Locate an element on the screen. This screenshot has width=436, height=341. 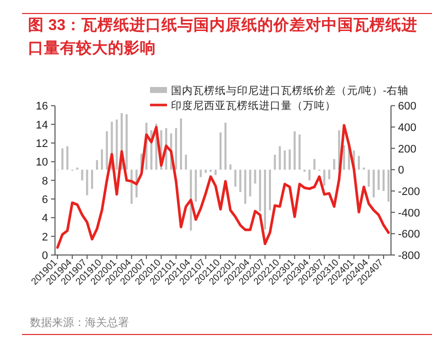
y-tick-label: 4 is located at coordinates (45, 218).